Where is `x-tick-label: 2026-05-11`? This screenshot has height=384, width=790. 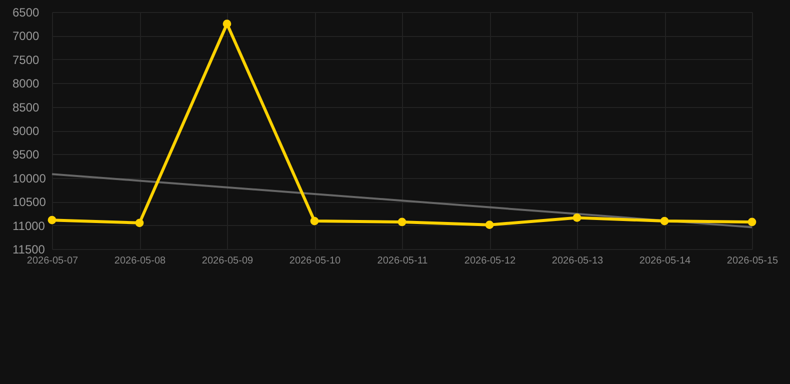 x-tick-label: 2026-05-11 is located at coordinates (402, 261).